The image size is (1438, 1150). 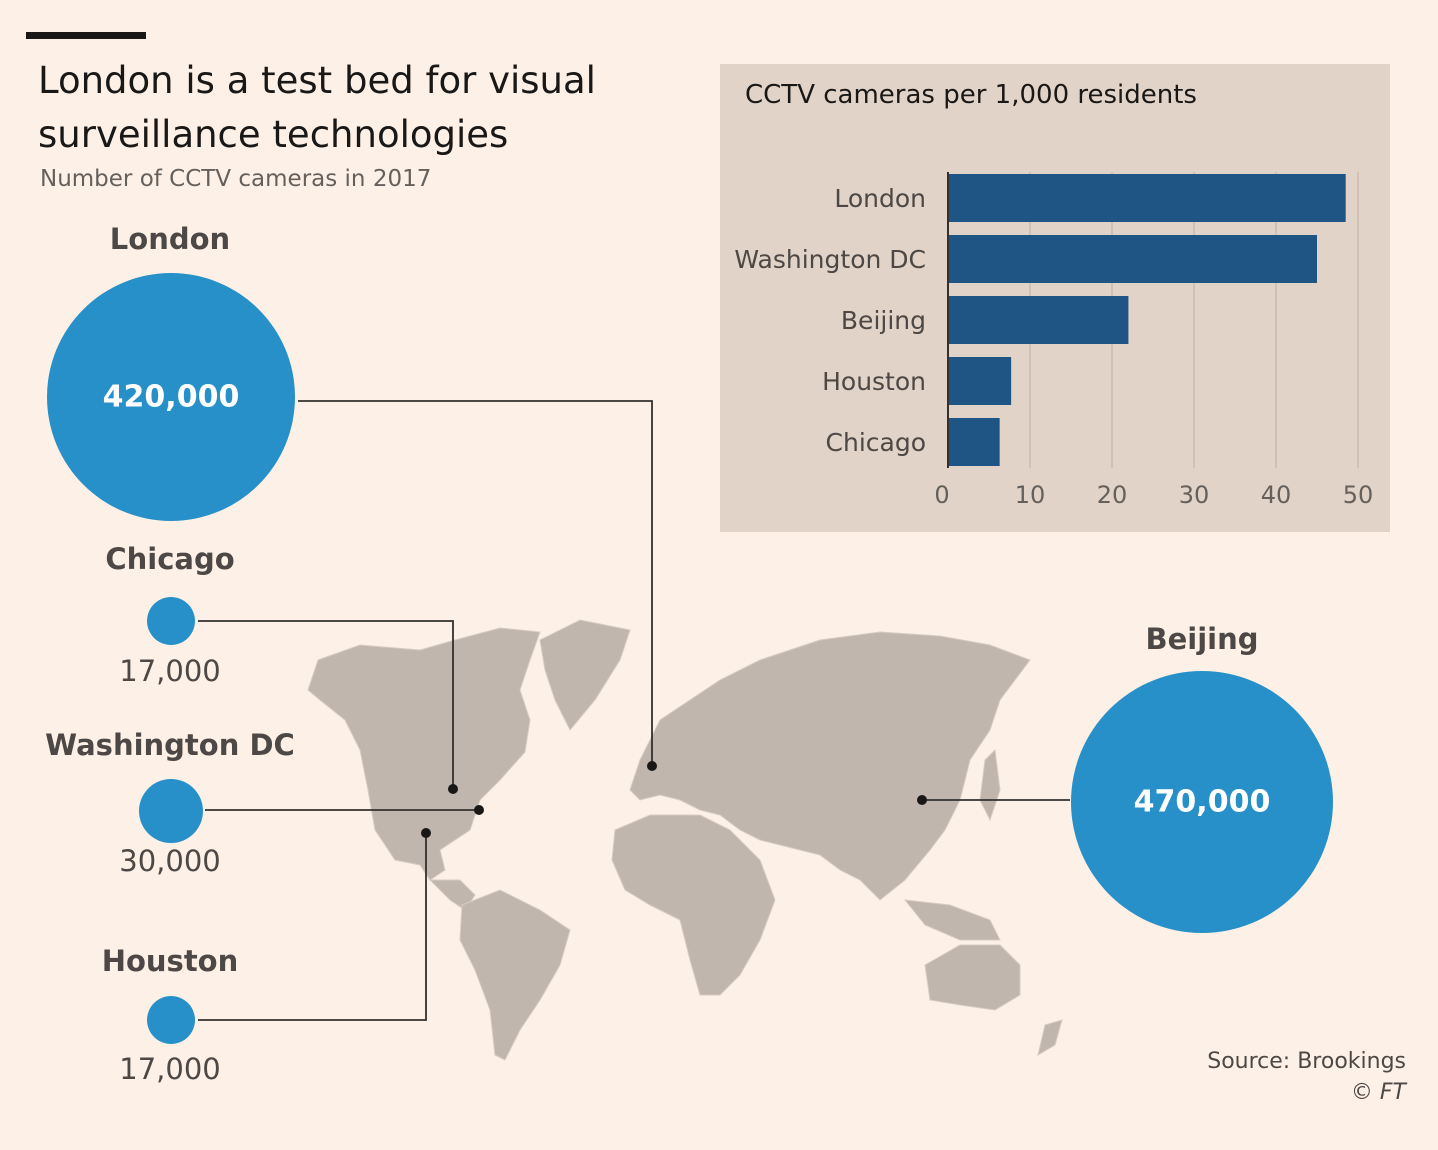 What do you see at coordinates (170, 961) in the screenshot?
I see `houston-label: Houston` at bounding box center [170, 961].